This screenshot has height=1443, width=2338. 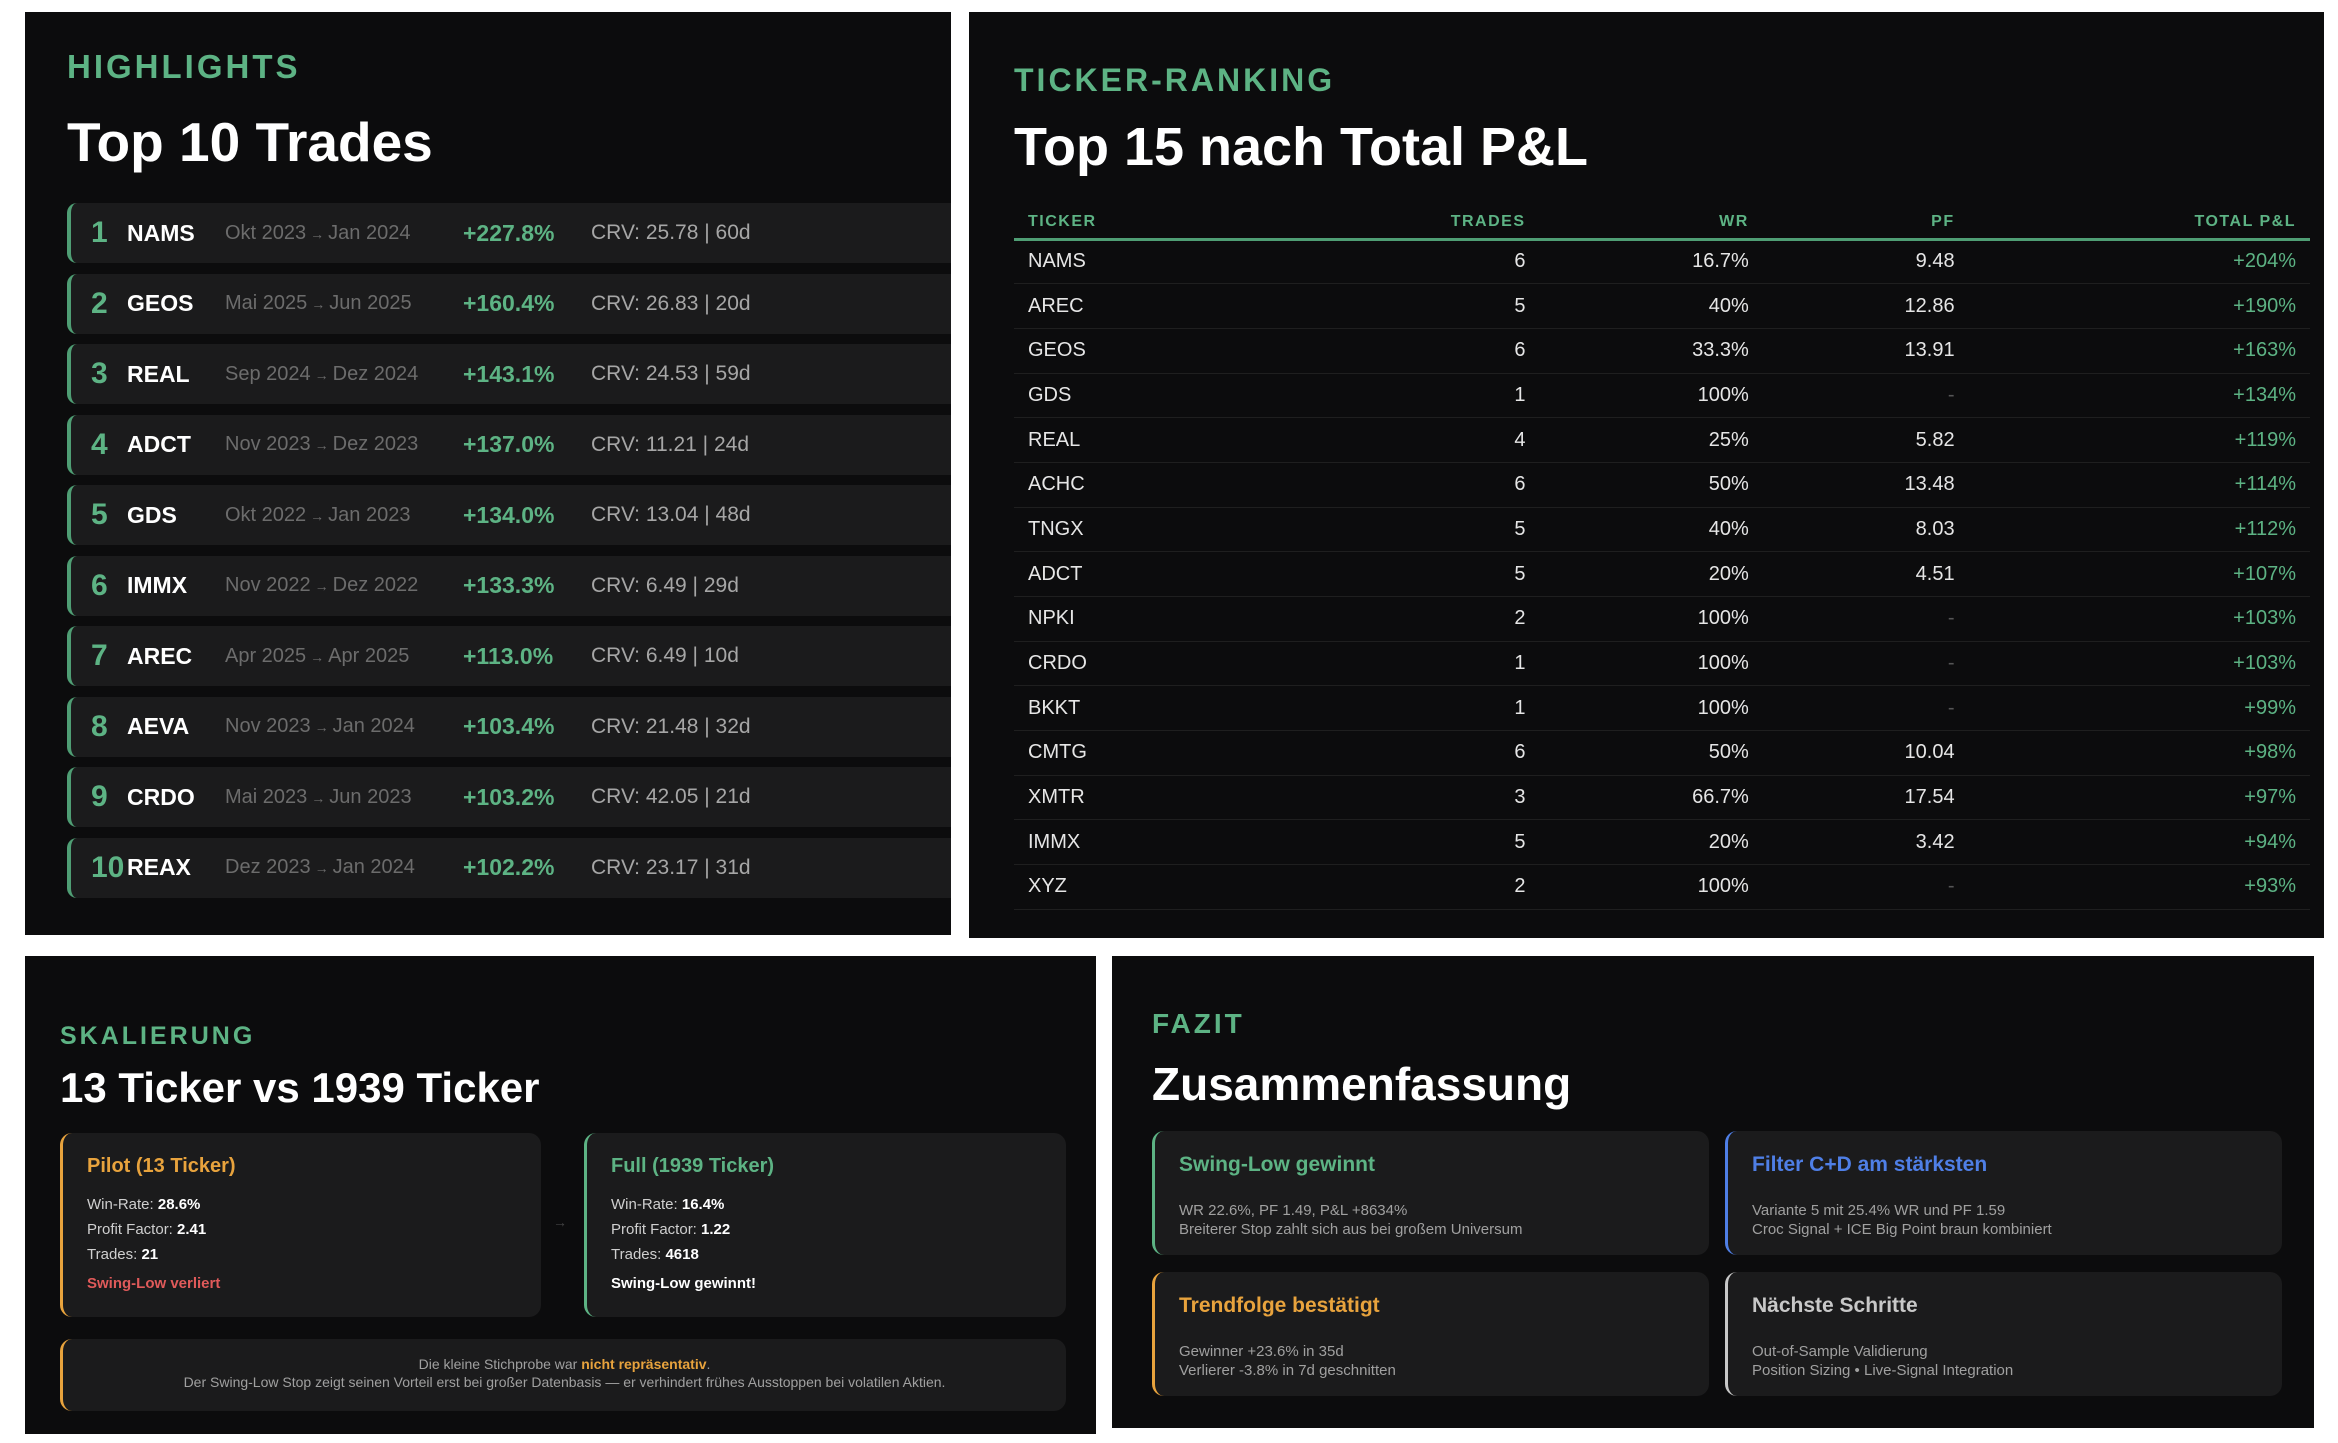 I want to click on table-row: ACHC 6 50% 13.48 +114%, so click(x=1662, y=485).